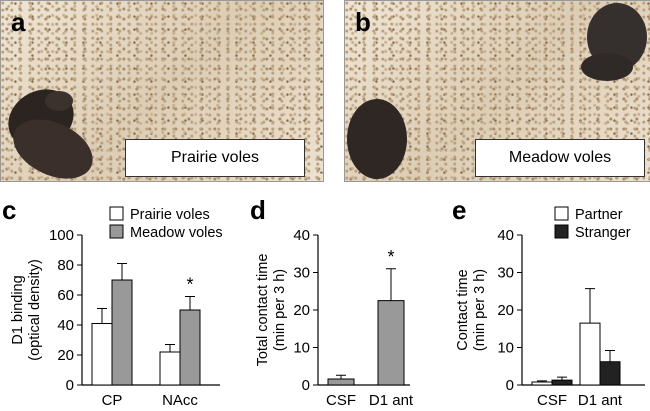 The image size is (650, 411). What do you see at coordinates (215, 158) in the screenshot?
I see `photo-label-prairie-voles: Prairie voles` at bounding box center [215, 158].